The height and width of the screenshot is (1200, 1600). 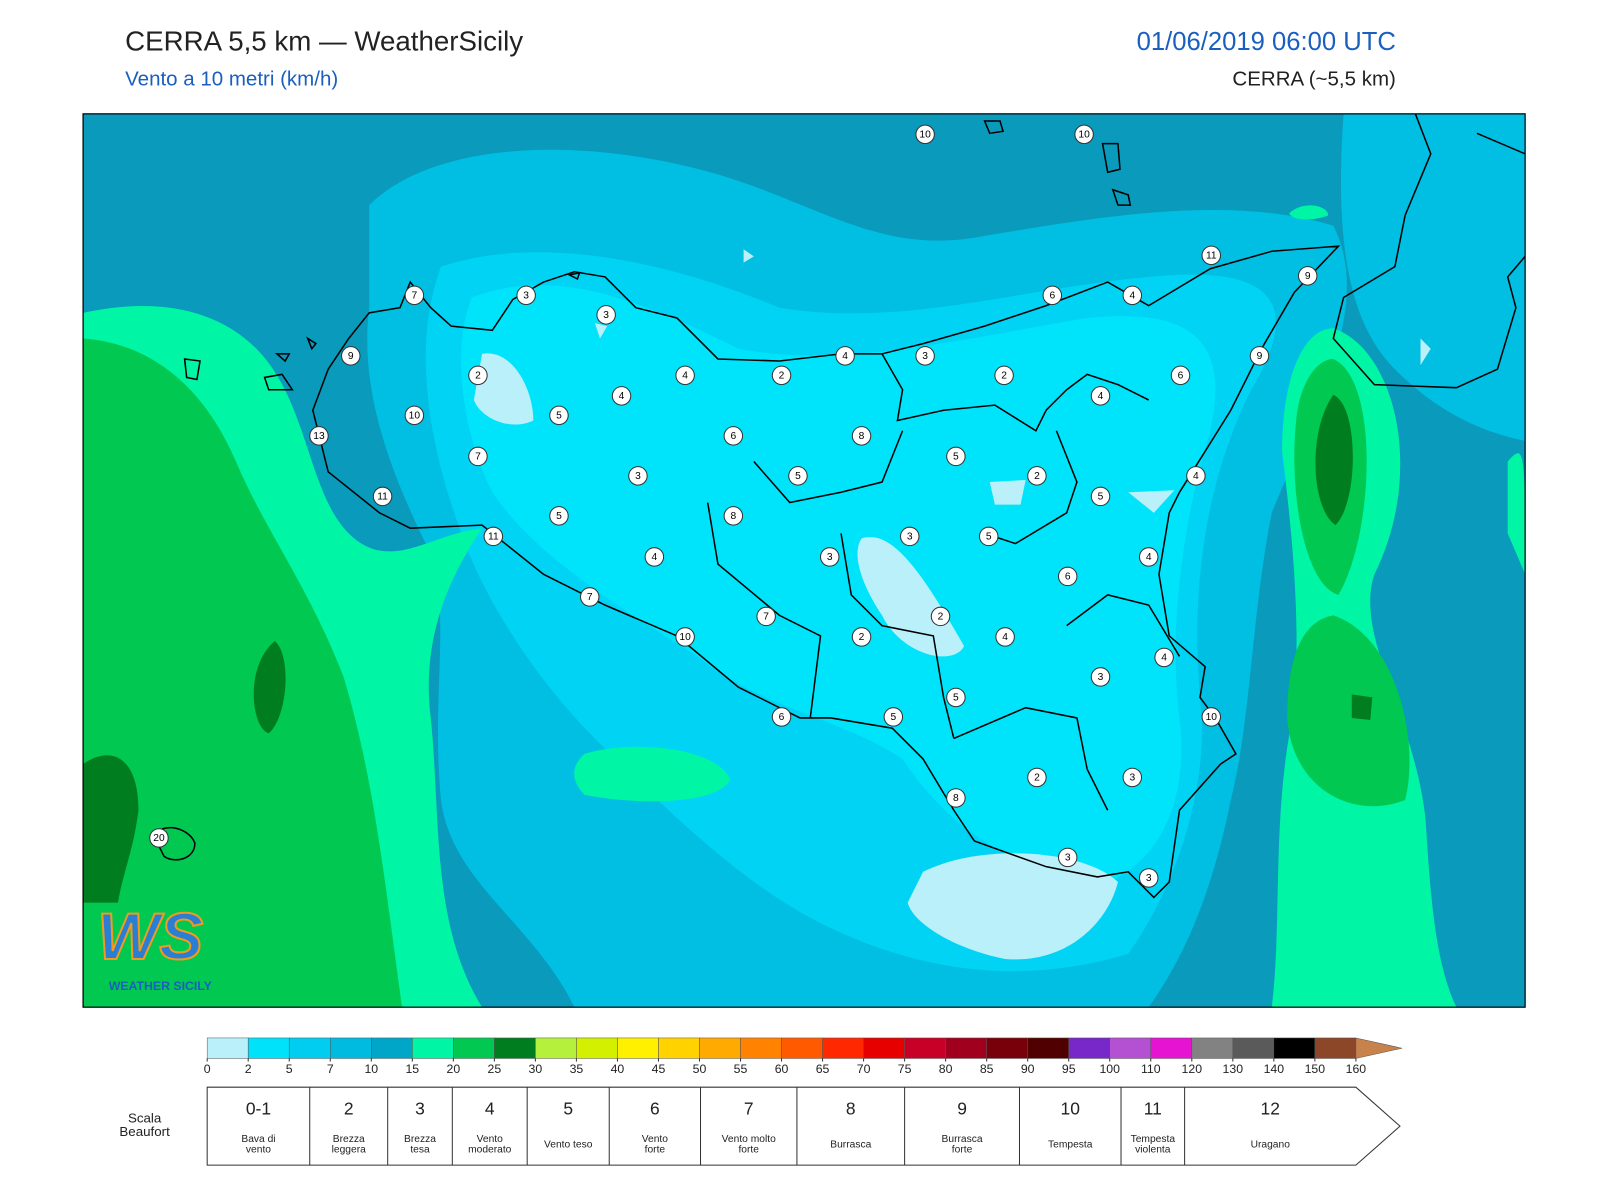 I want to click on colorbar-tick-label: 45, so click(x=659, y=1069).